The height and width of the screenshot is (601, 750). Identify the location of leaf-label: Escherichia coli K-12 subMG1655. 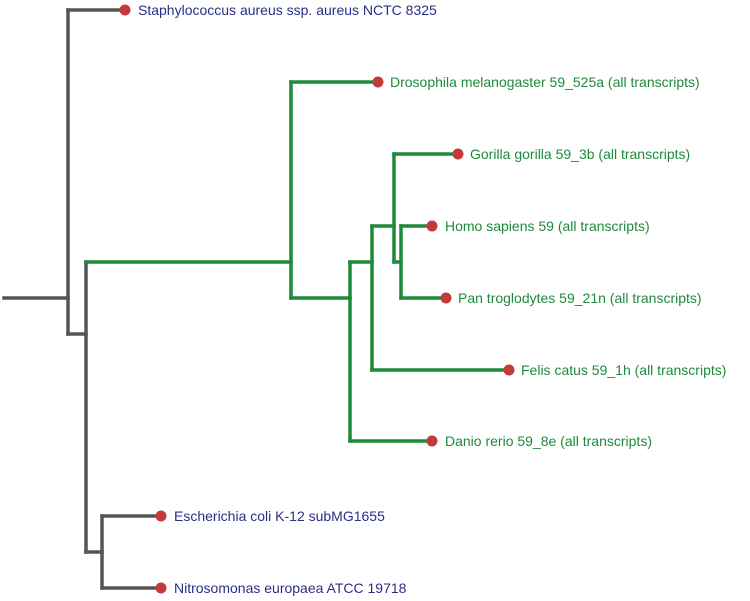
(279, 516).